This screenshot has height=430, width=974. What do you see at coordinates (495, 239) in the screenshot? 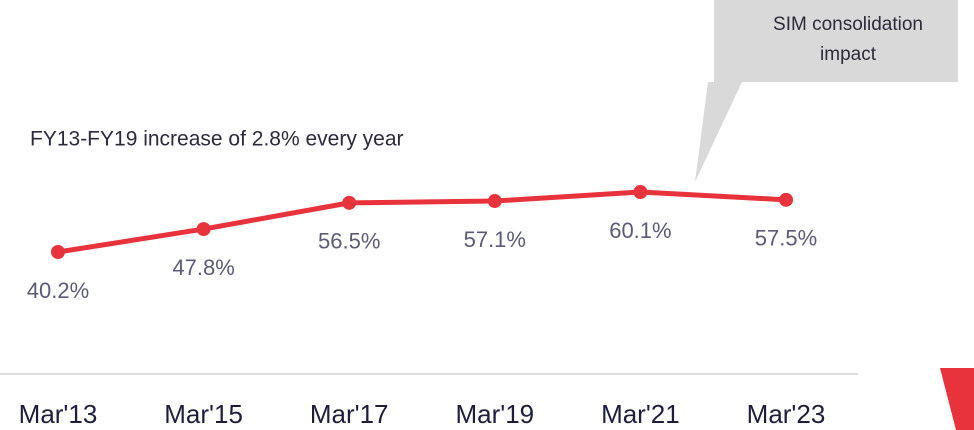
I see `data-label: 57.1%` at bounding box center [495, 239].